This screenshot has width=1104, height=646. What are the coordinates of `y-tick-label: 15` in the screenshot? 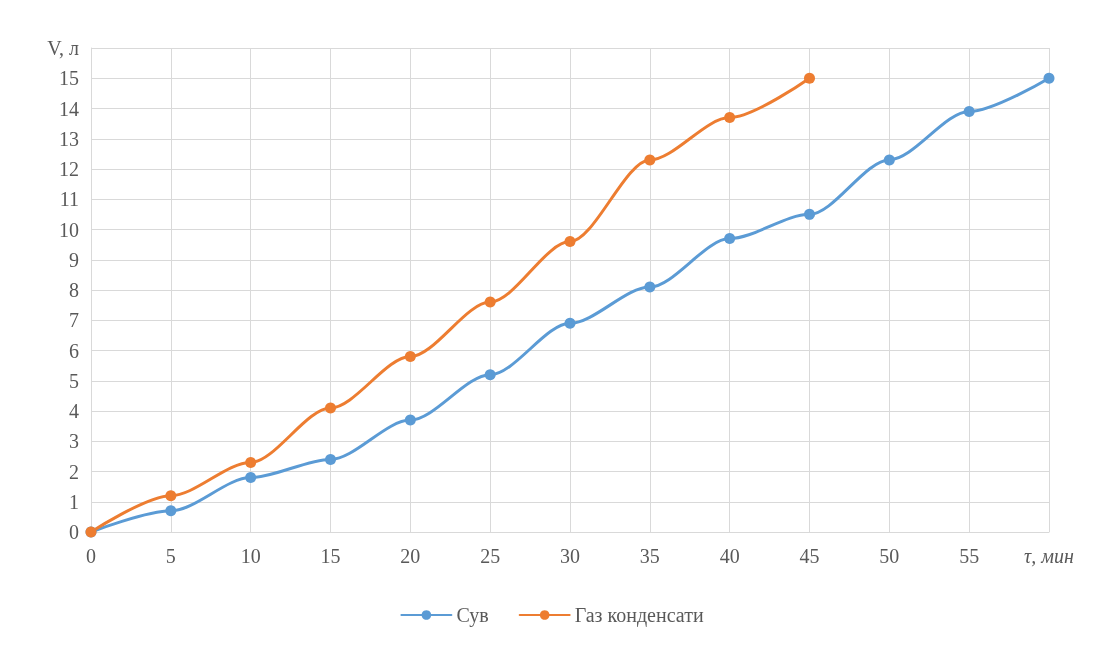 It's located at (69, 78).